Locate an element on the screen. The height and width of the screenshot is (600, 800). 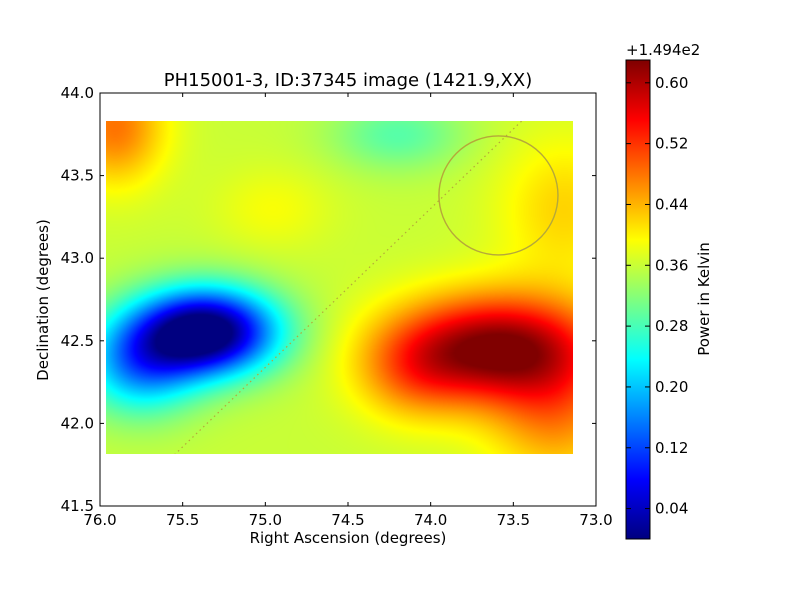
x-axis-label: Right Ascension (degrees) is located at coordinates (348, 538).